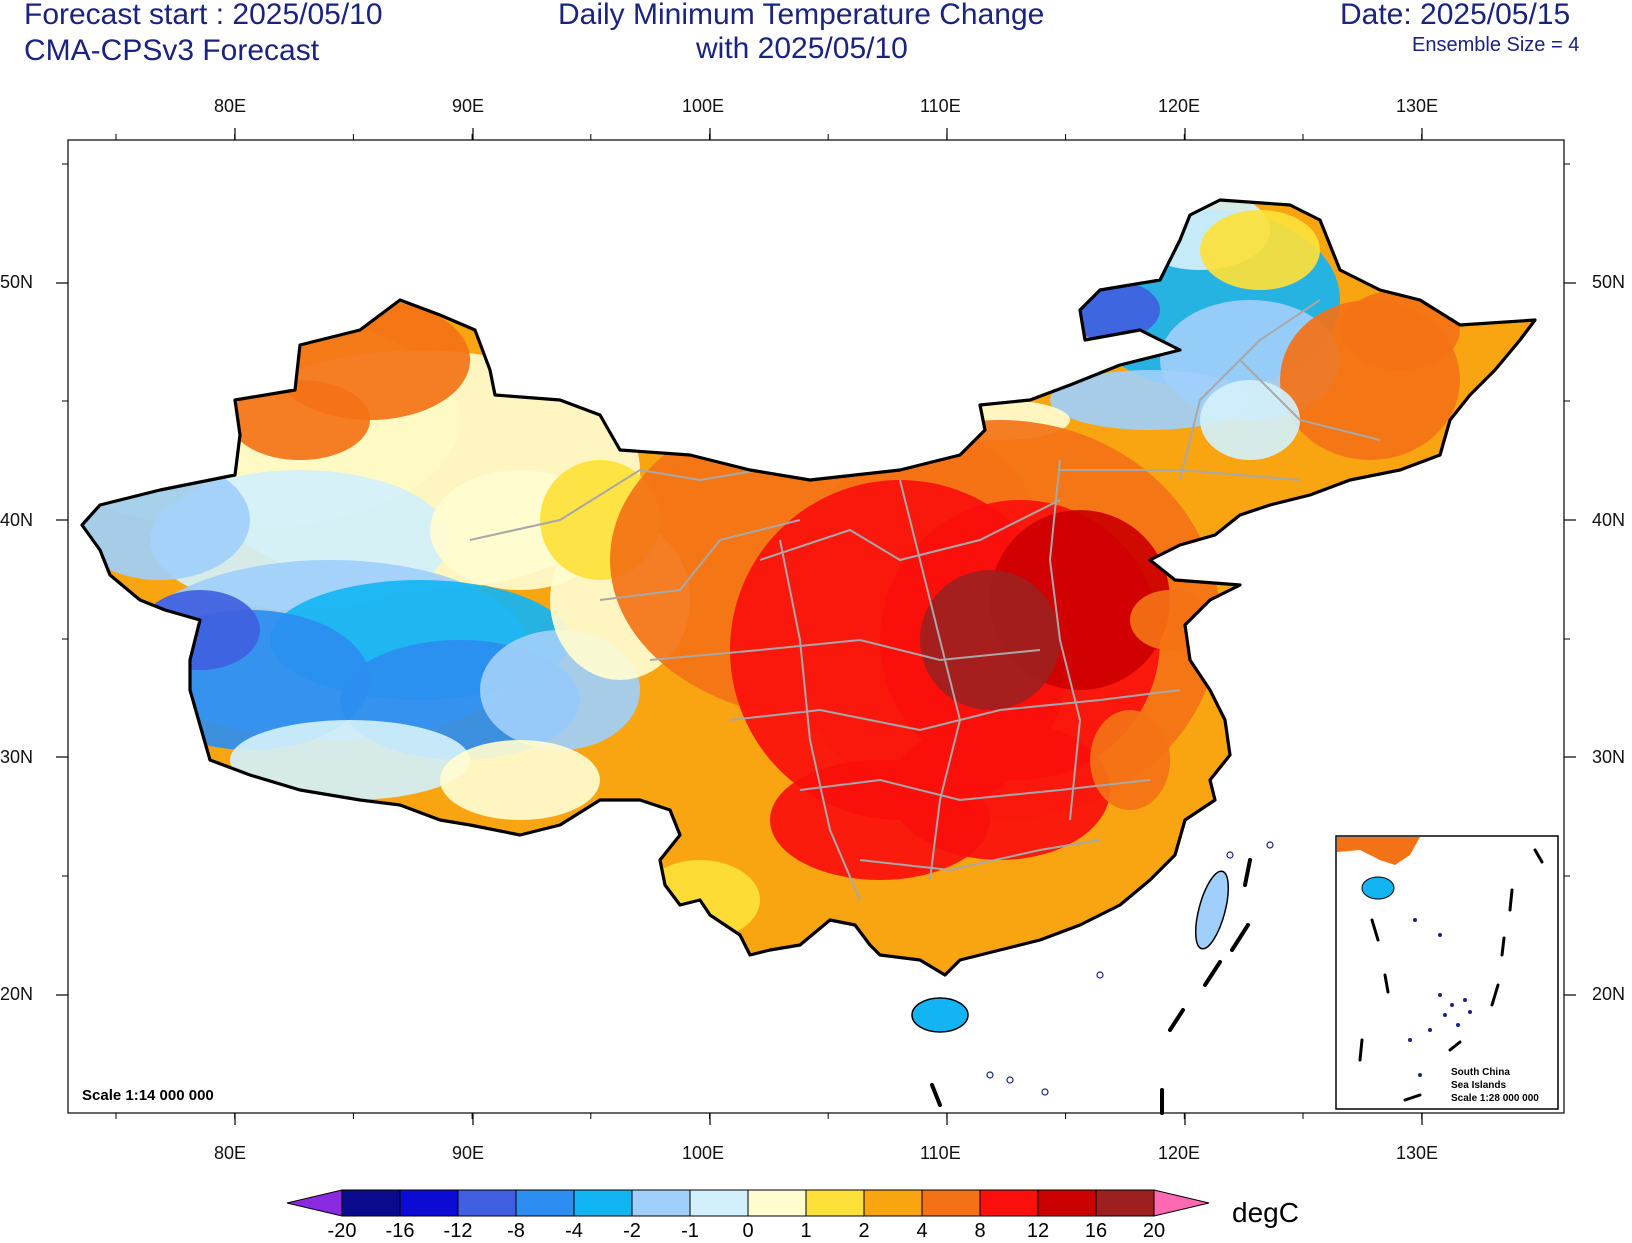 This screenshot has width=1632, height=1243. What do you see at coordinates (632, 1231) in the screenshot?
I see `colorbar-tick-label: -2` at bounding box center [632, 1231].